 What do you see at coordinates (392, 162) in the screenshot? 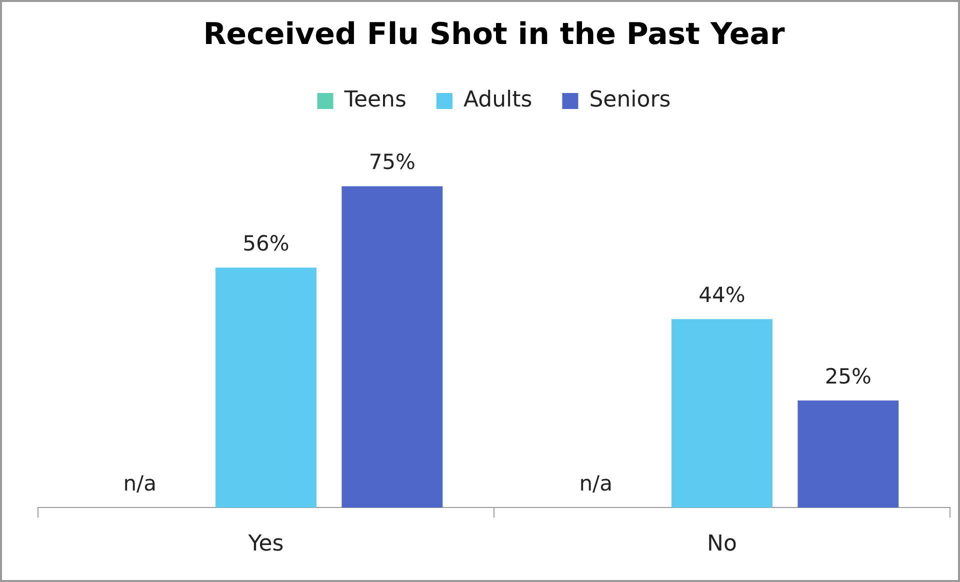
I see `data-label: 75%` at bounding box center [392, 162].